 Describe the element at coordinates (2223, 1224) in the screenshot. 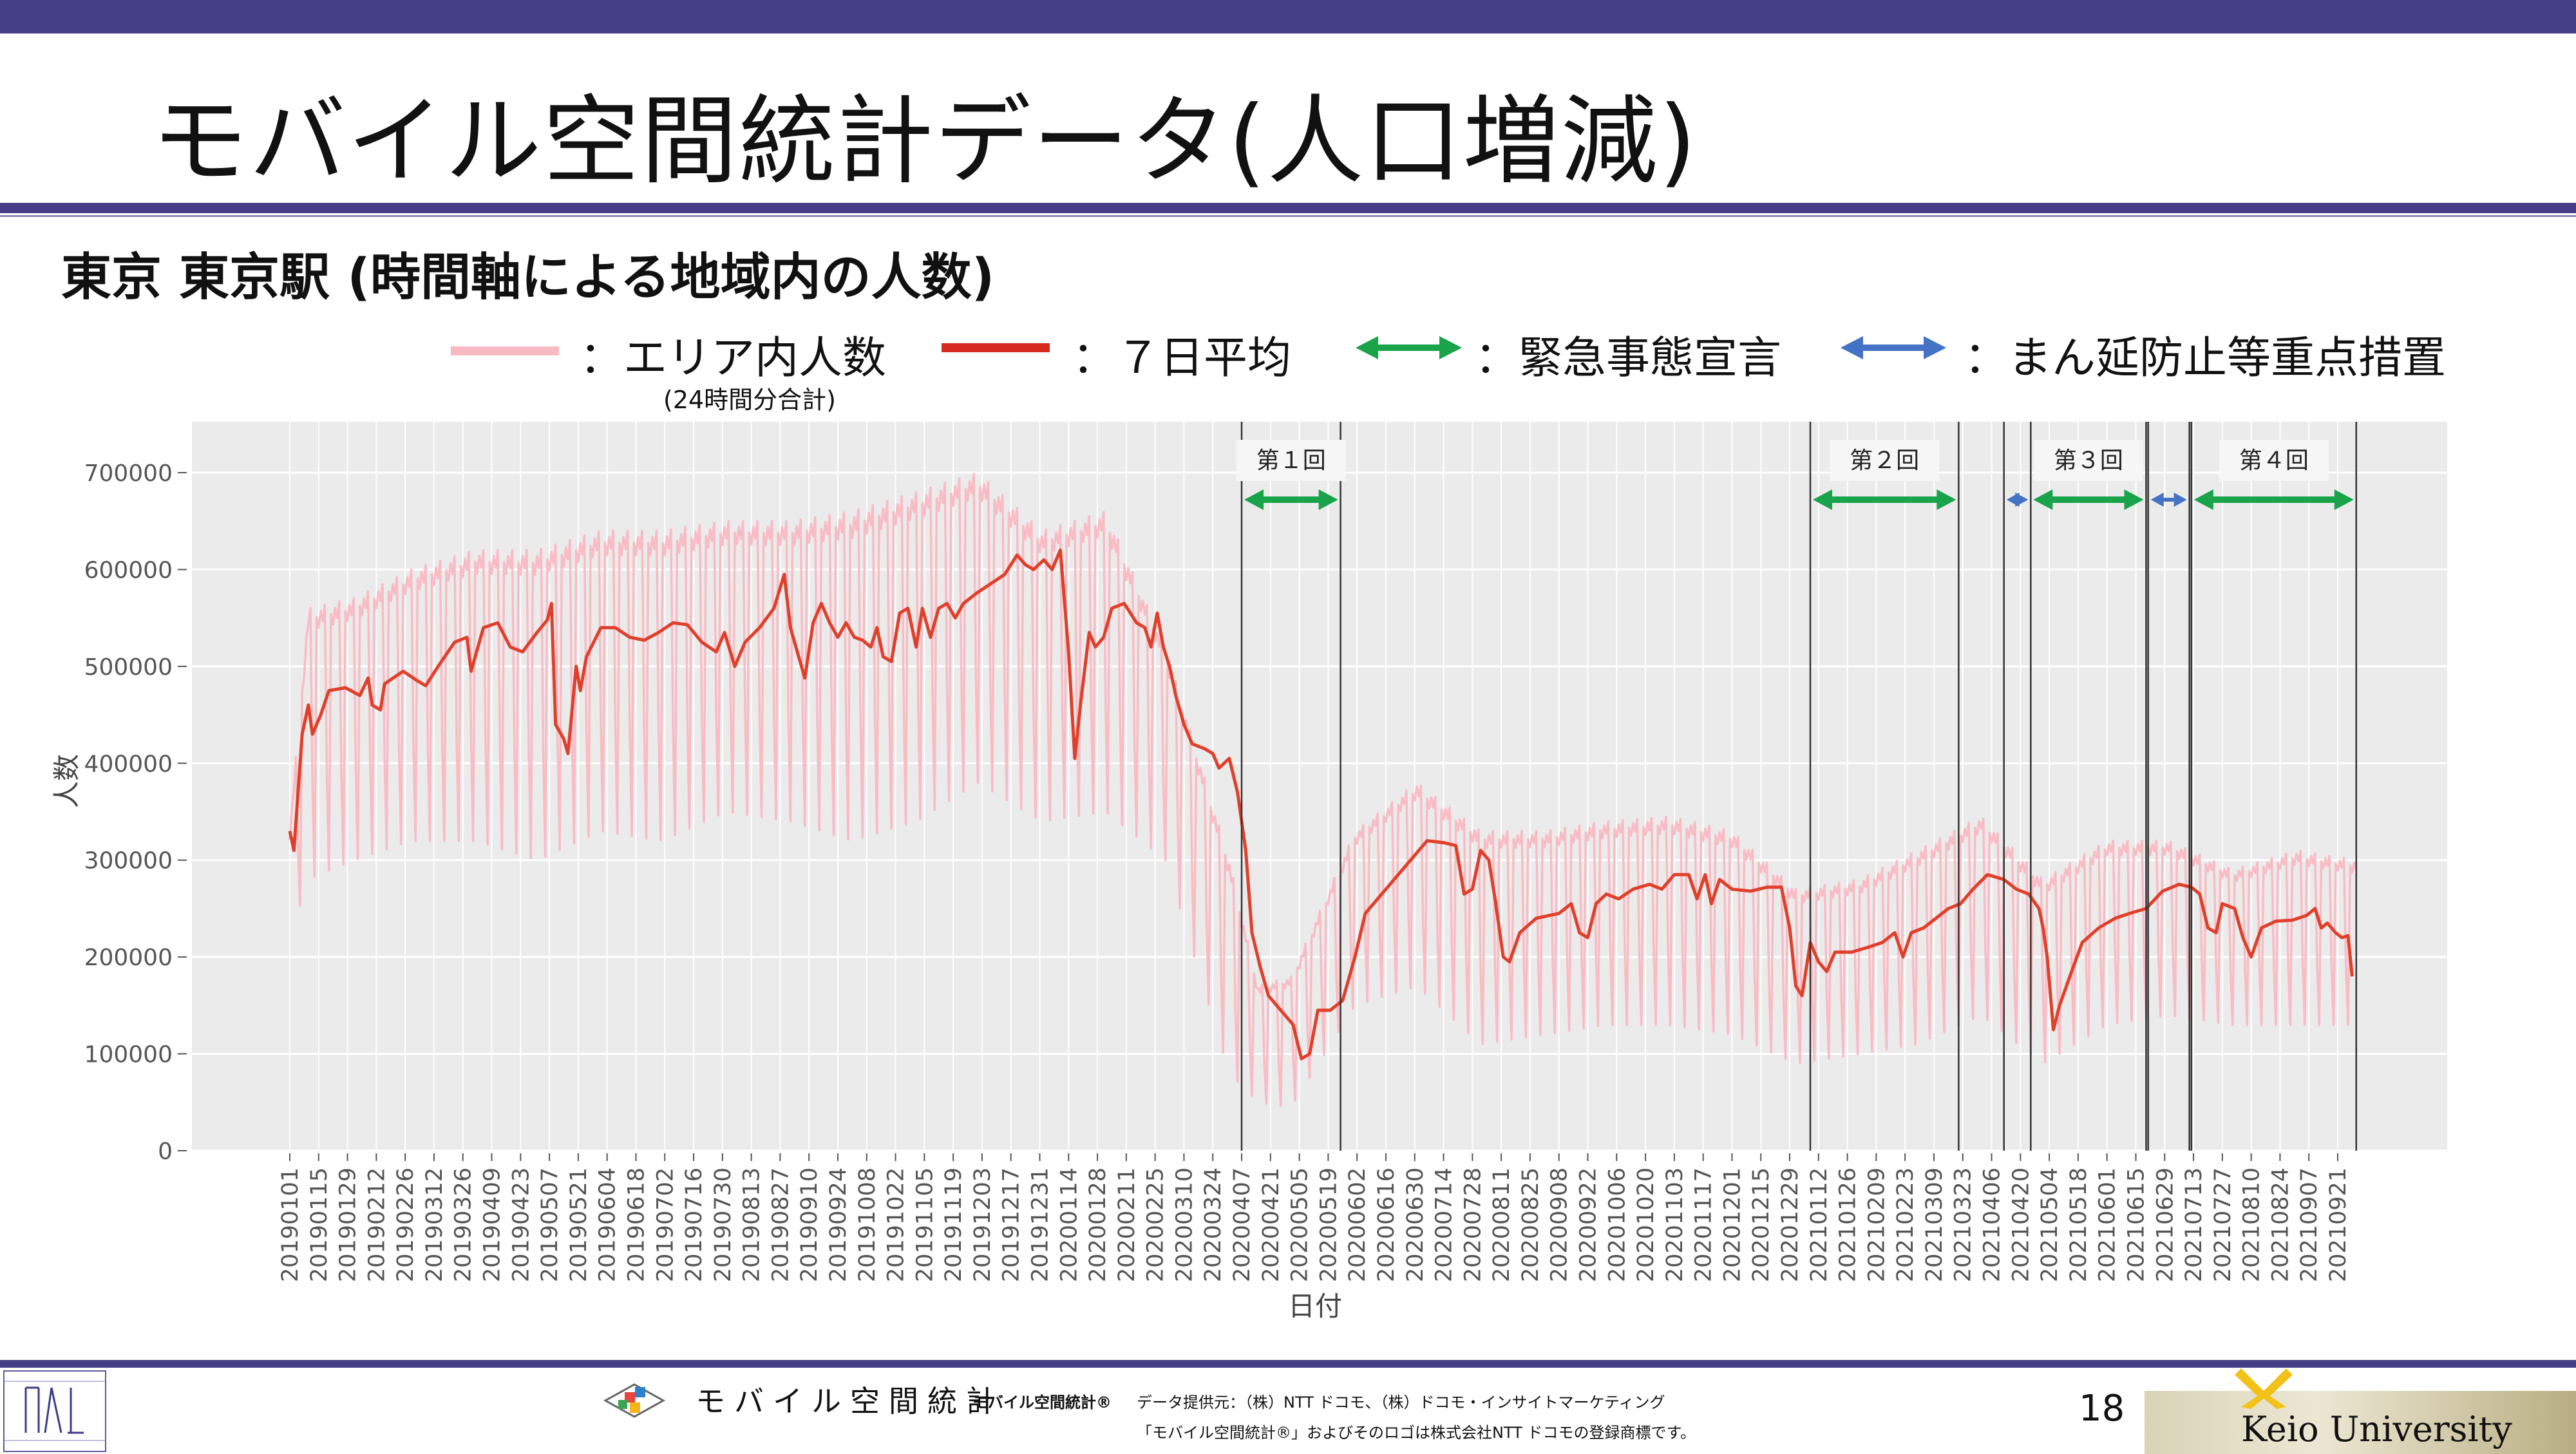

I see `x-tick-label: 20210727` at that location.